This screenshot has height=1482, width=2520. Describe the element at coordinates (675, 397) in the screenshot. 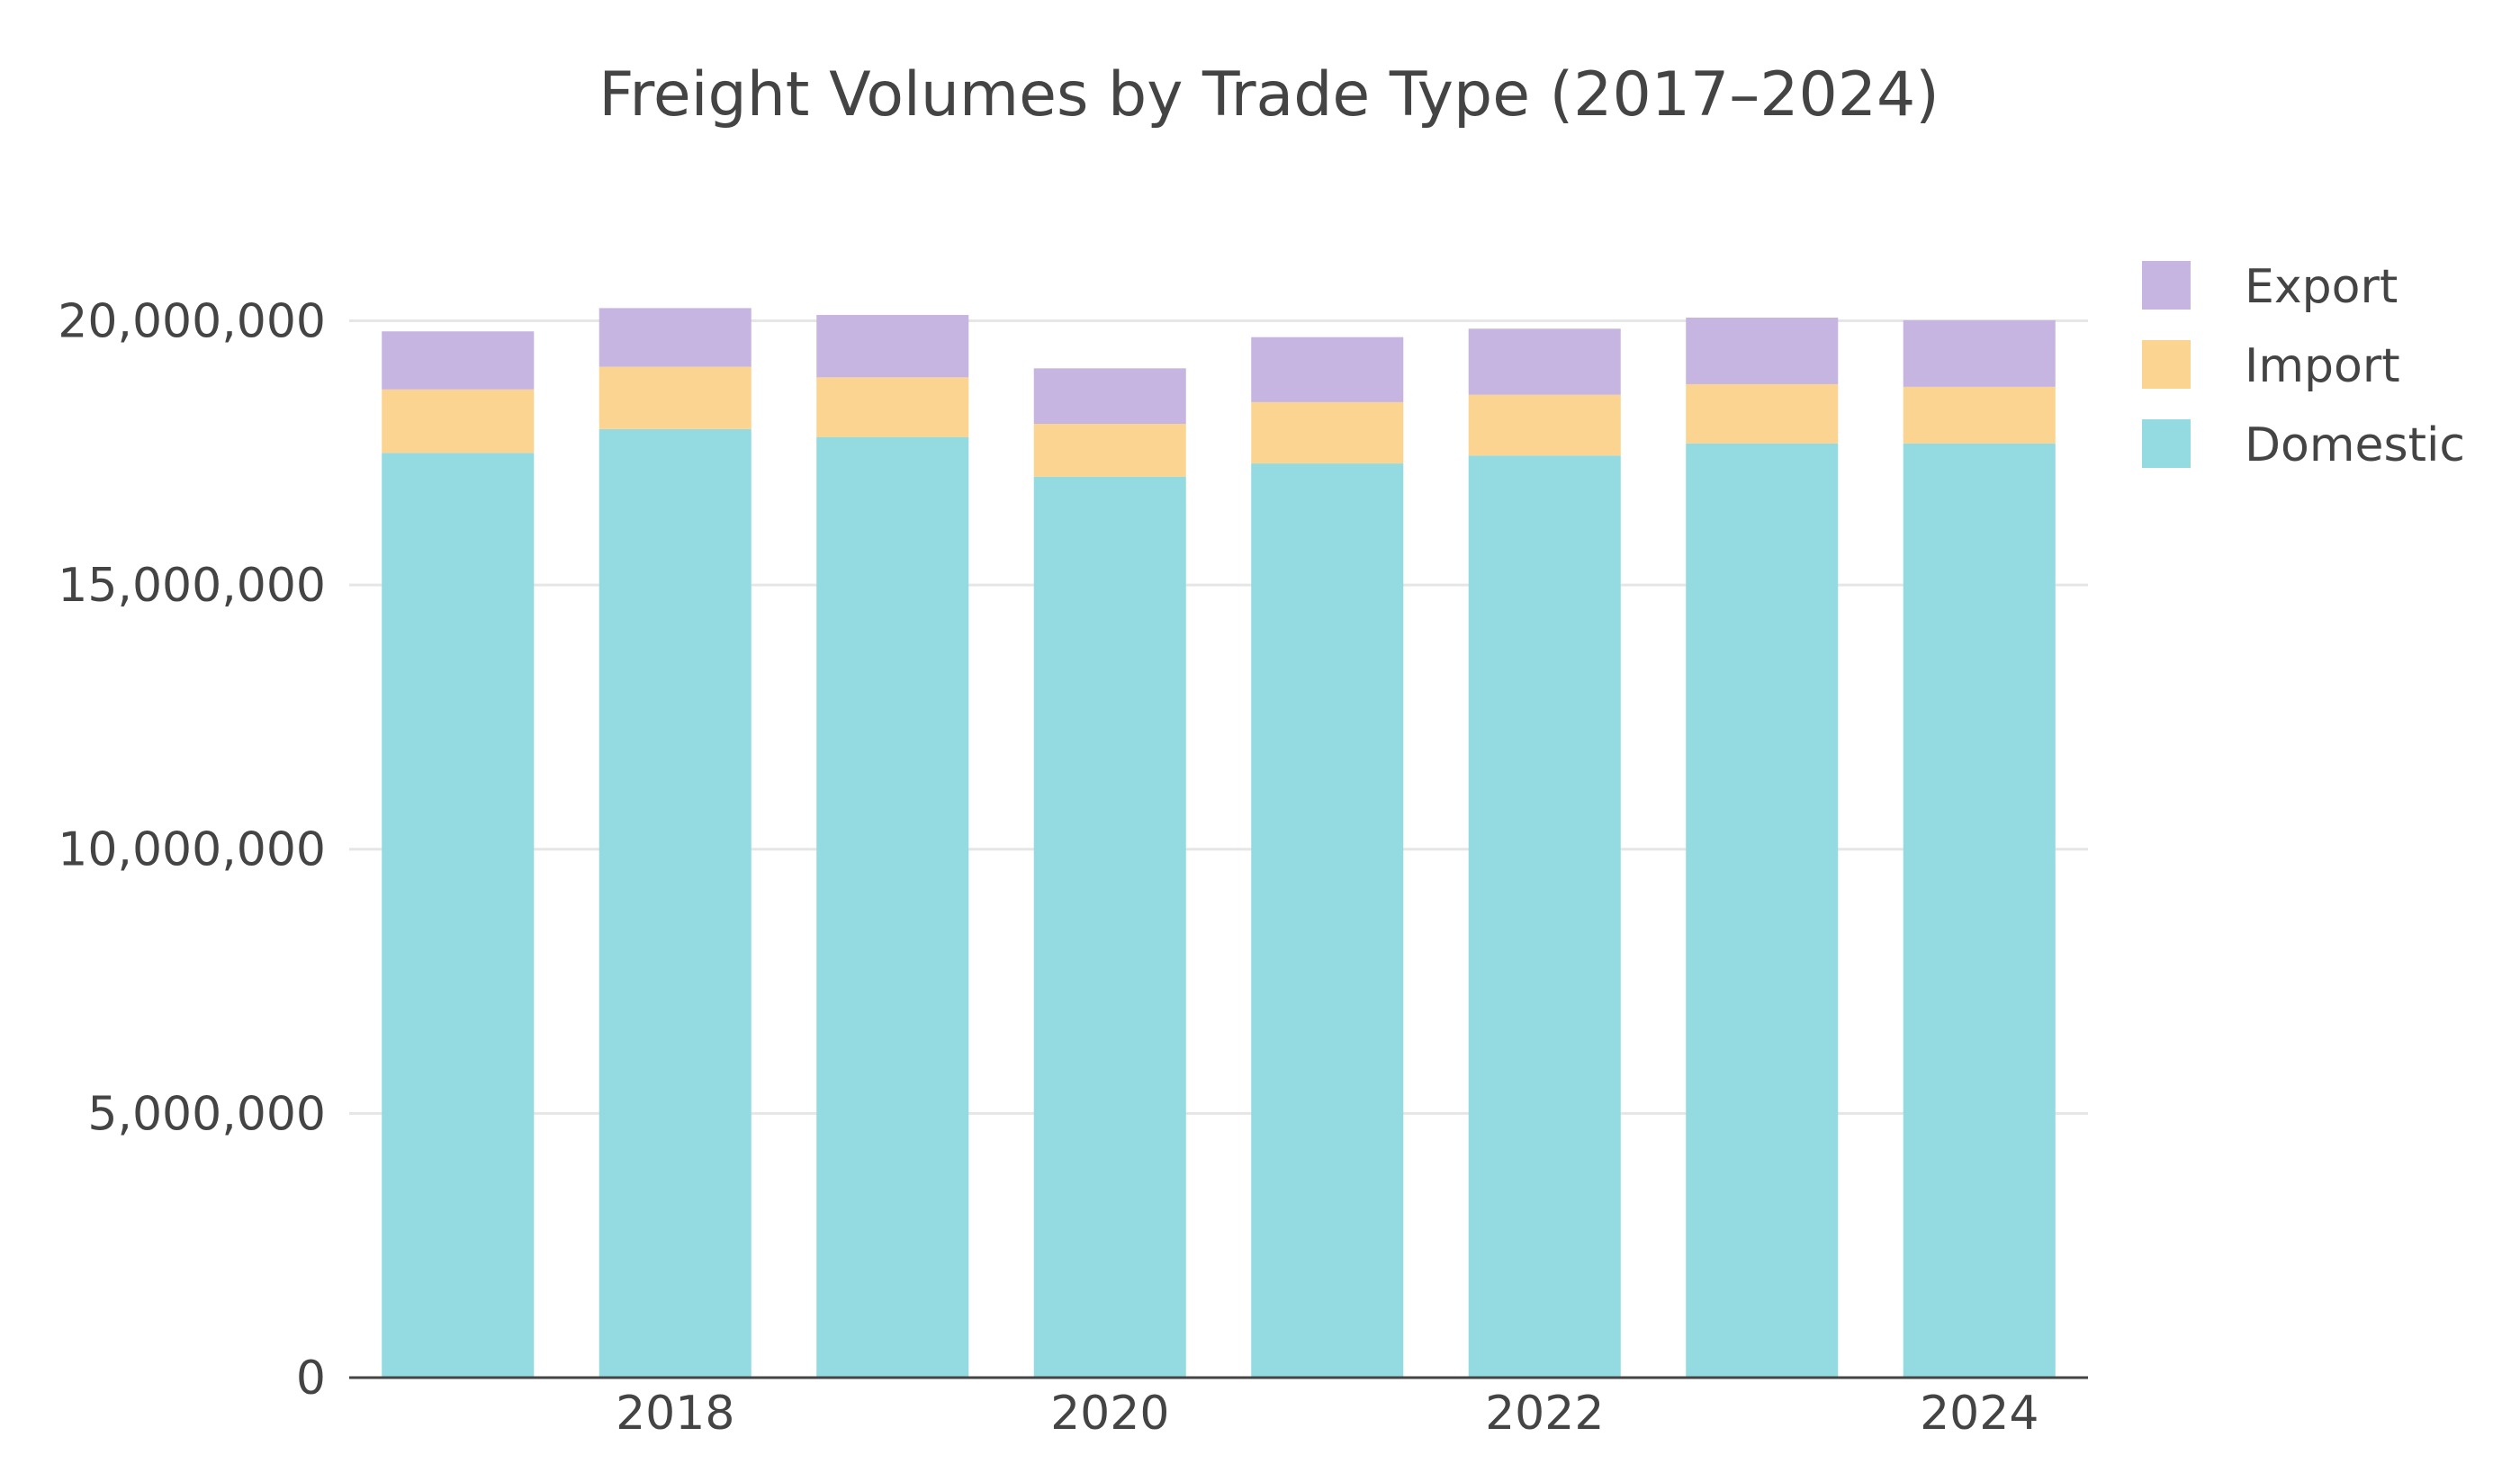

I see `bar-import-2018` at that location.